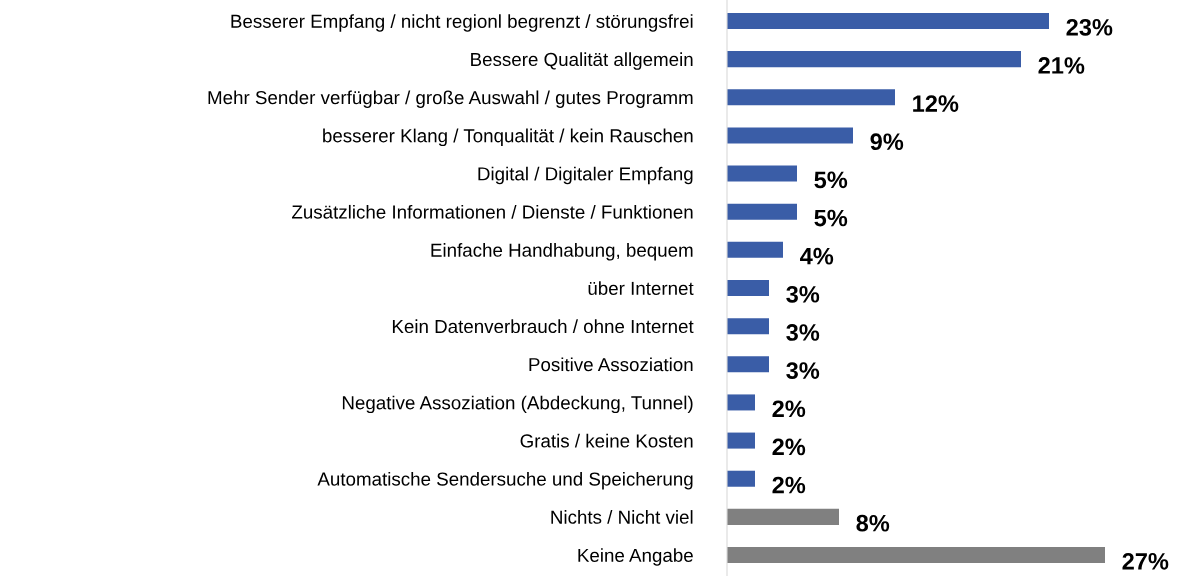 The image size is (1198, 576). What do you see at coordinates (606, 440) in the screenshot?
I see `y-tick-label: Gratis / keine Kosten` at bounding box center [606, 440].